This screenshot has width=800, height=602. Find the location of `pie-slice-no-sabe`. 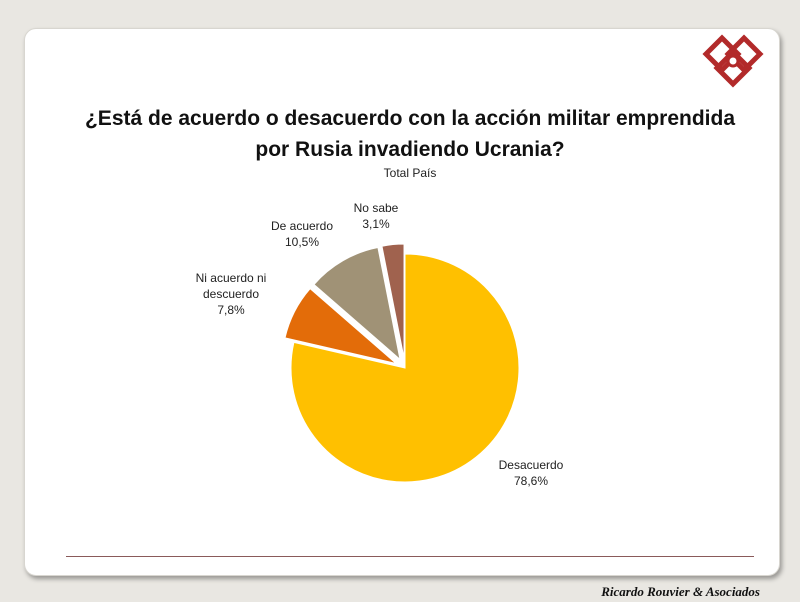

pie-slice-no-sabe is located at coordinates (393, 301).